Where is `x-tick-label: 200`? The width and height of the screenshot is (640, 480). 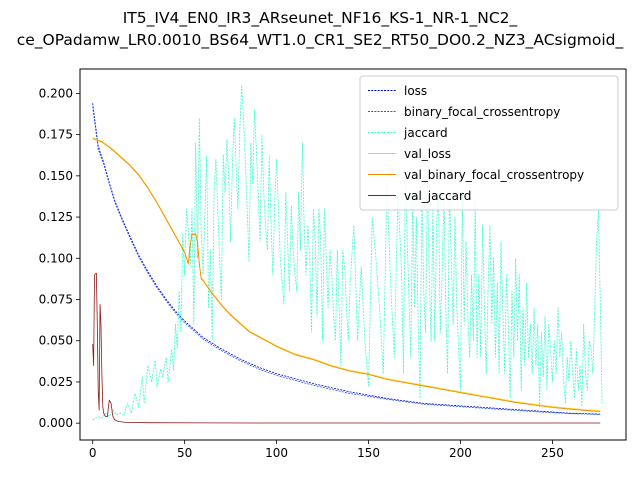
x-tick-label: 200 is located at coordinates (460, 453).